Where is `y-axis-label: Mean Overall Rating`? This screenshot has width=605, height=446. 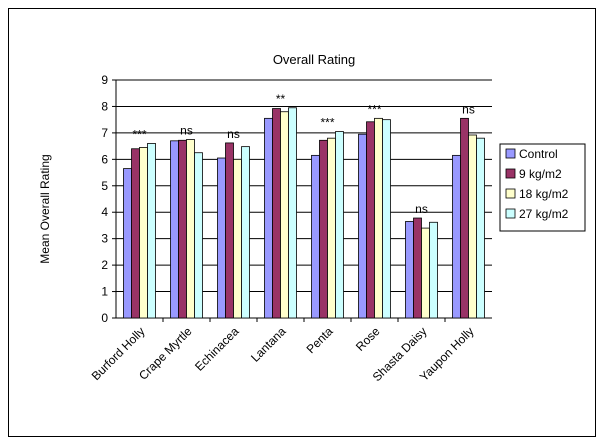
y-axis-label: Mean Overall Rating is located at coordinates (45, 208).